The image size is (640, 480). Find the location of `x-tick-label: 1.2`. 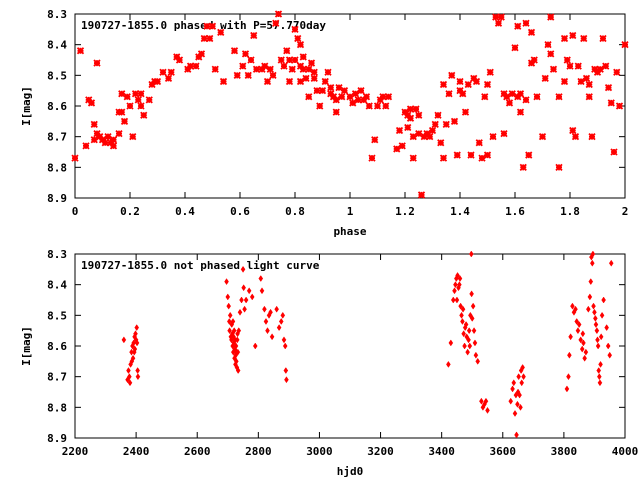

x-tick-label: 1.2 is located at coordinates (405, 211).